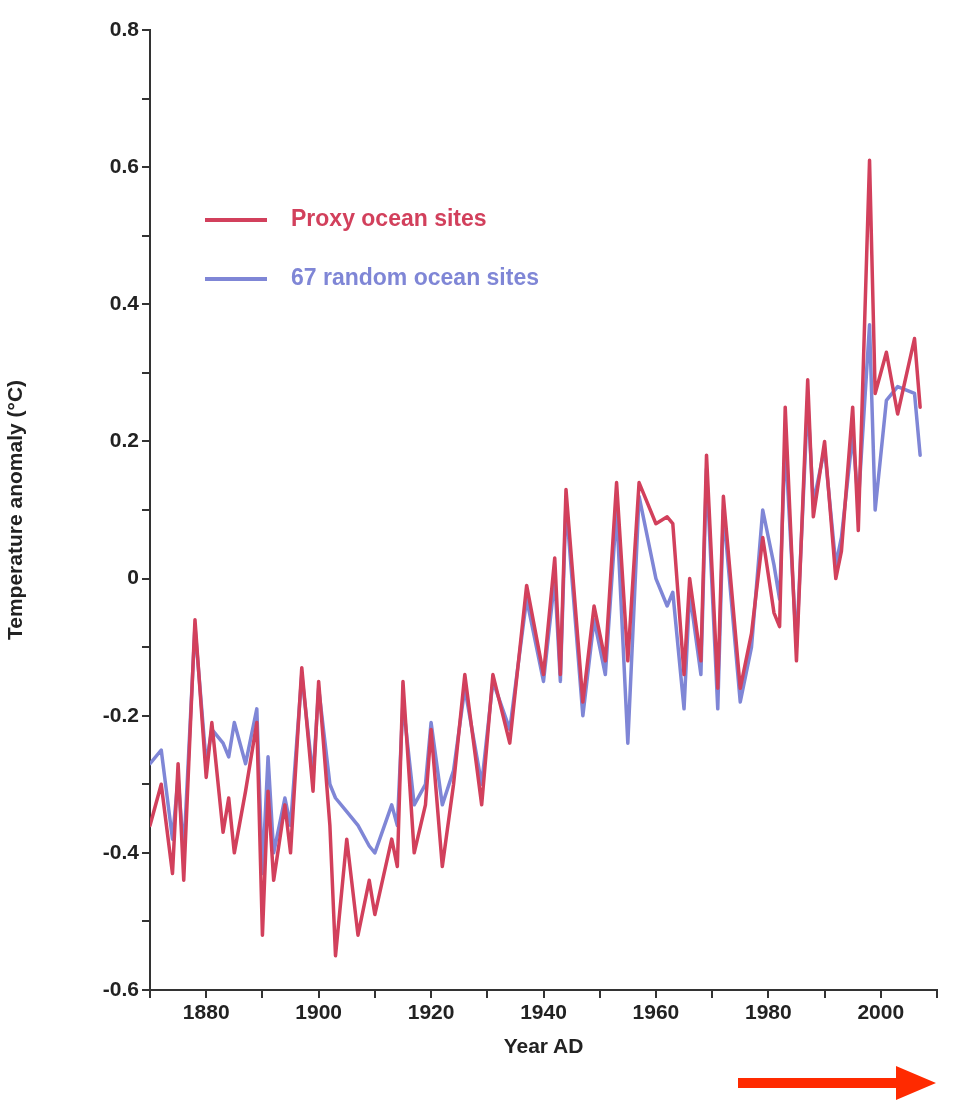  Describe the element at coordinates (318, 1012) in the screenshot. I see `x-tick-label: 1900` at that location.